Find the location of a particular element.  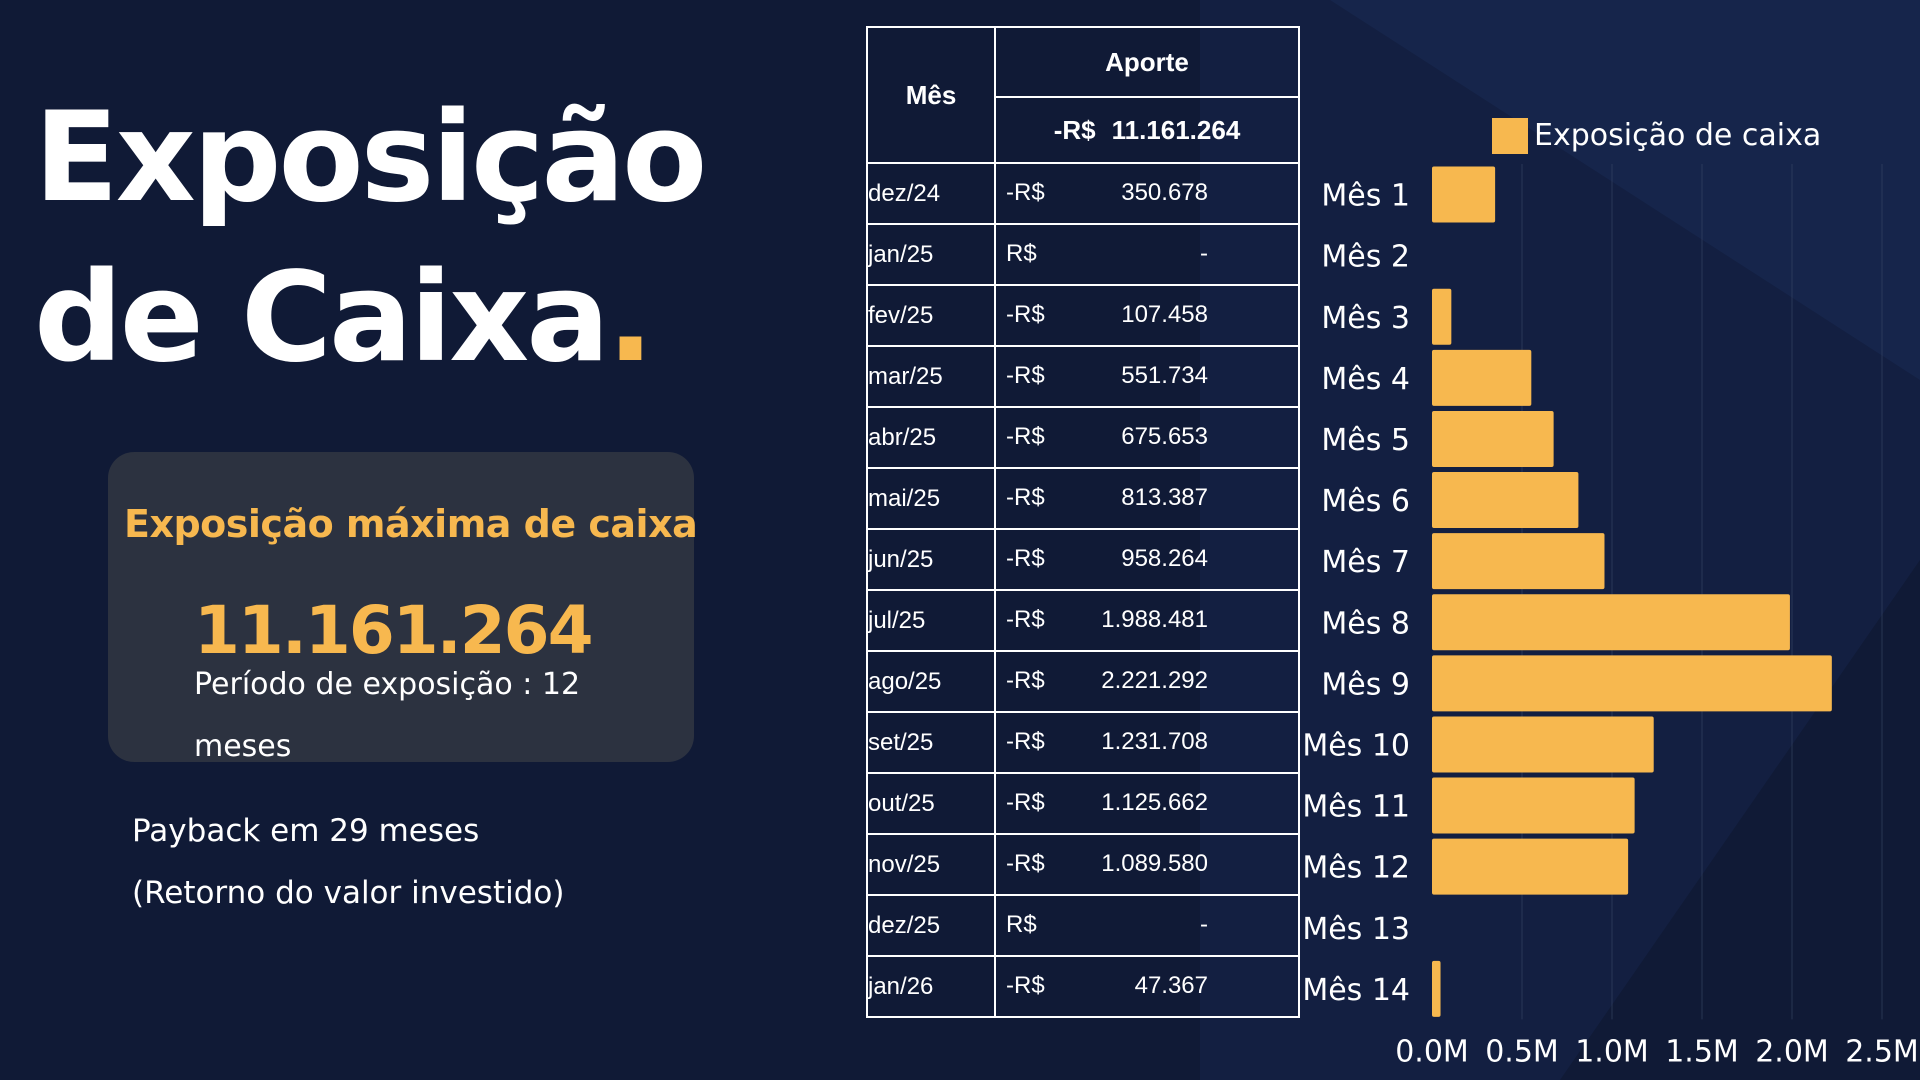

contribution-cell: -R$ 107.458 is located at coordinates (1147, 315).